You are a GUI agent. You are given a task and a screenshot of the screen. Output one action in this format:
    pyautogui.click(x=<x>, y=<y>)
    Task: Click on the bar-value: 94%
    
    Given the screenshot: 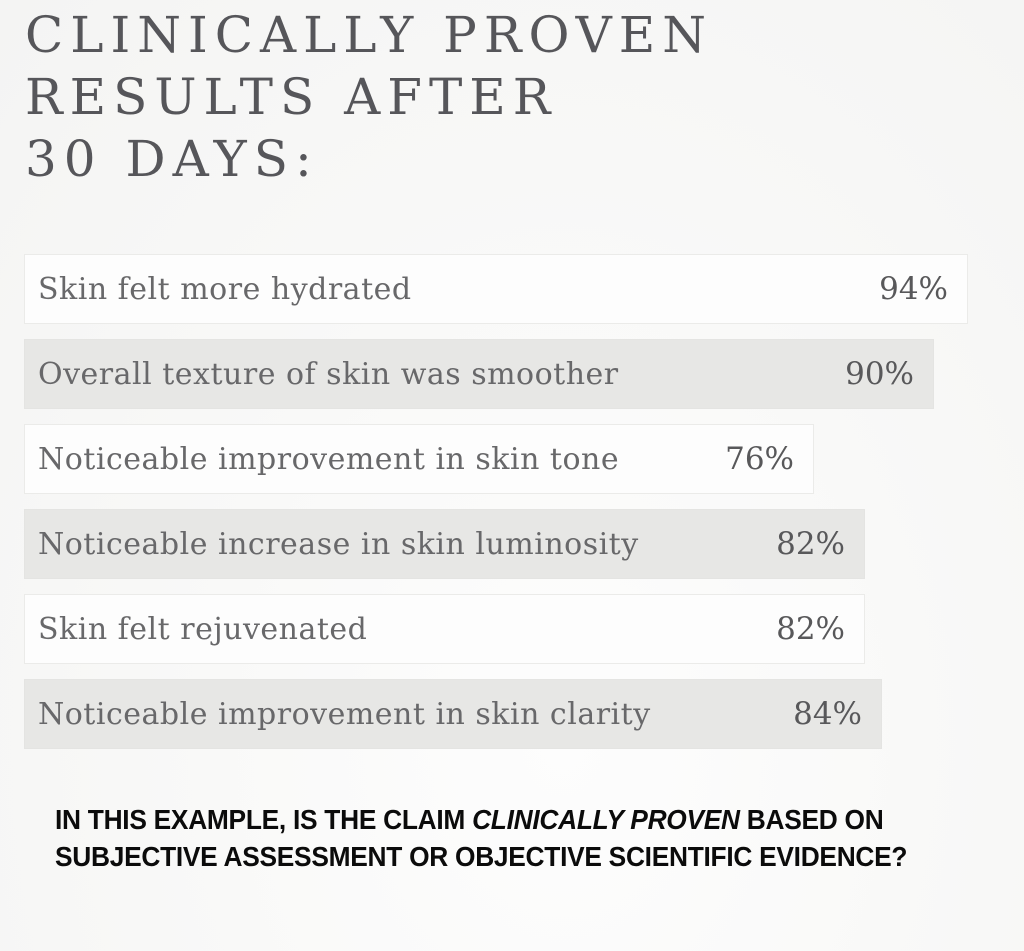 What is the action you would take?
    pyautogui.click(x=913, y=289)
    